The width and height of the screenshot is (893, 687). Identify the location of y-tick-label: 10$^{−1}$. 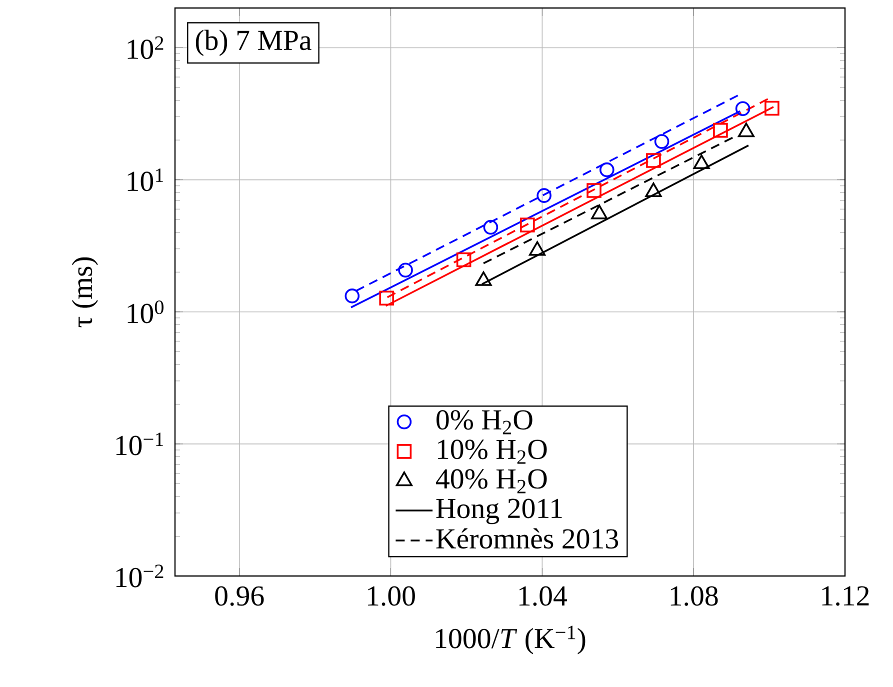
(140, 444).